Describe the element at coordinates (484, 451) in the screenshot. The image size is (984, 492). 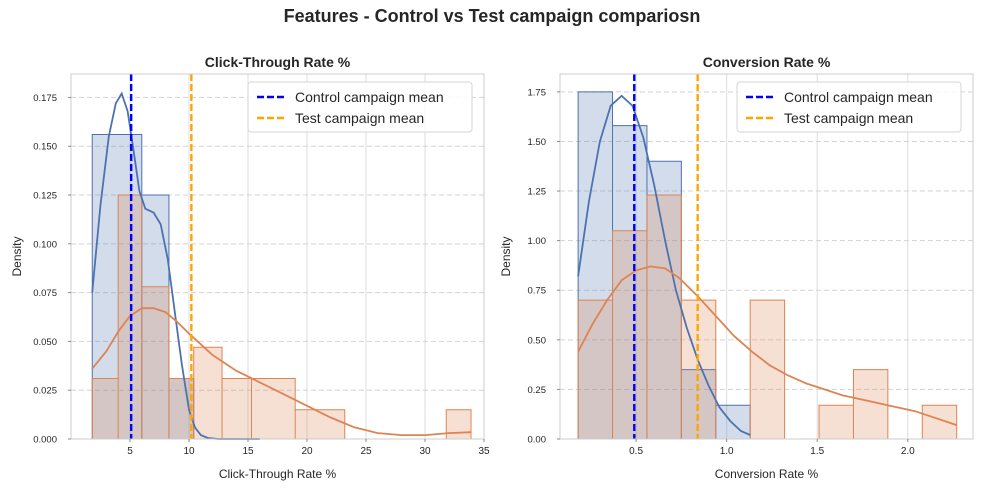
I see `x-tick-label: 35` at that location.